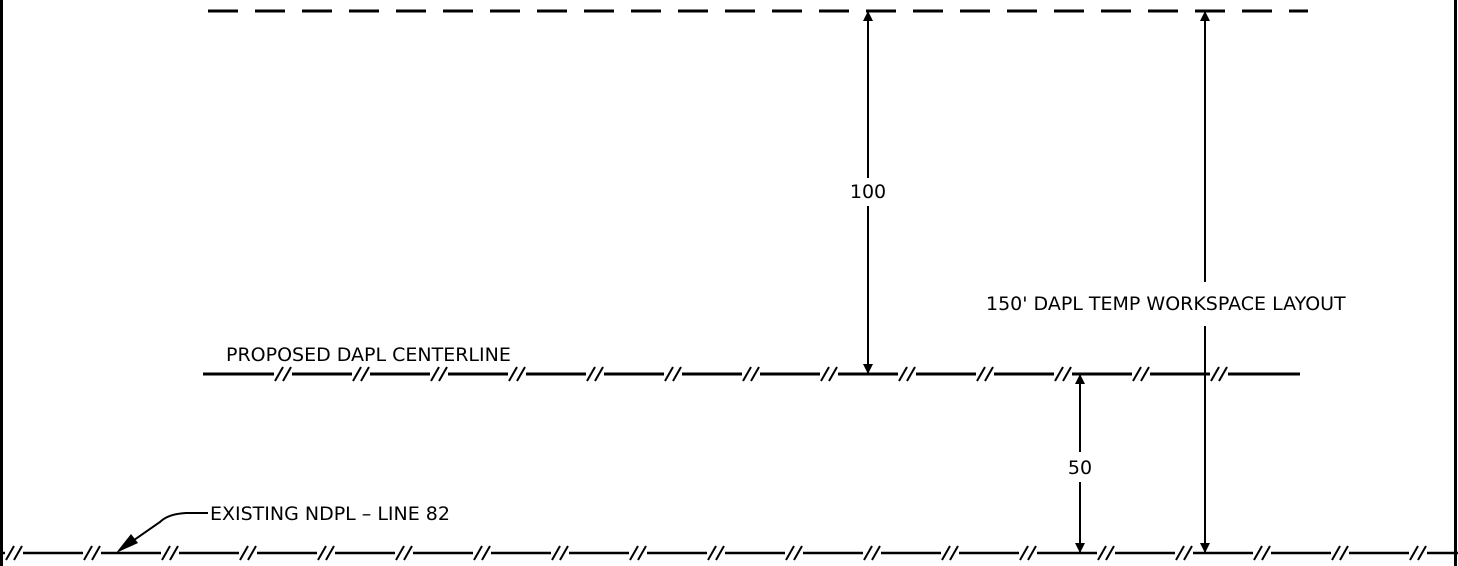 This screenshot has height=566, width=1458. Describe the element at coordinates (1166, 304) in the screenshot. I see `workspace-layout-label: 150' DAPL TEMP WORKSPACE LAYOUT` at that location.